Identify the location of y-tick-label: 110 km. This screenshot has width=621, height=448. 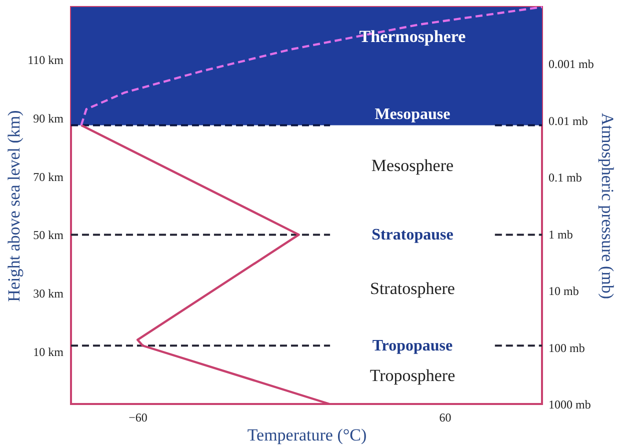
(46, 60).